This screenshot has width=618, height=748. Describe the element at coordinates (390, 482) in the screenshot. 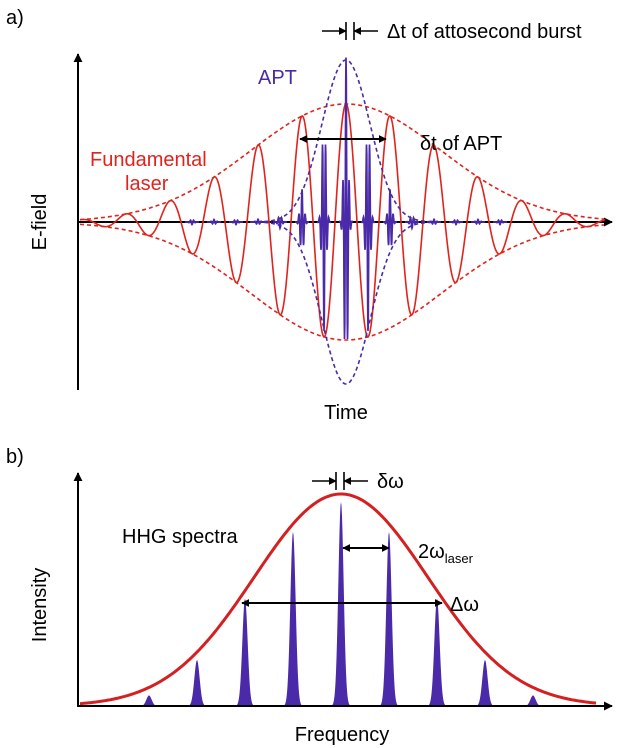

I see `harmonic-width-annotation: δω` at that location.